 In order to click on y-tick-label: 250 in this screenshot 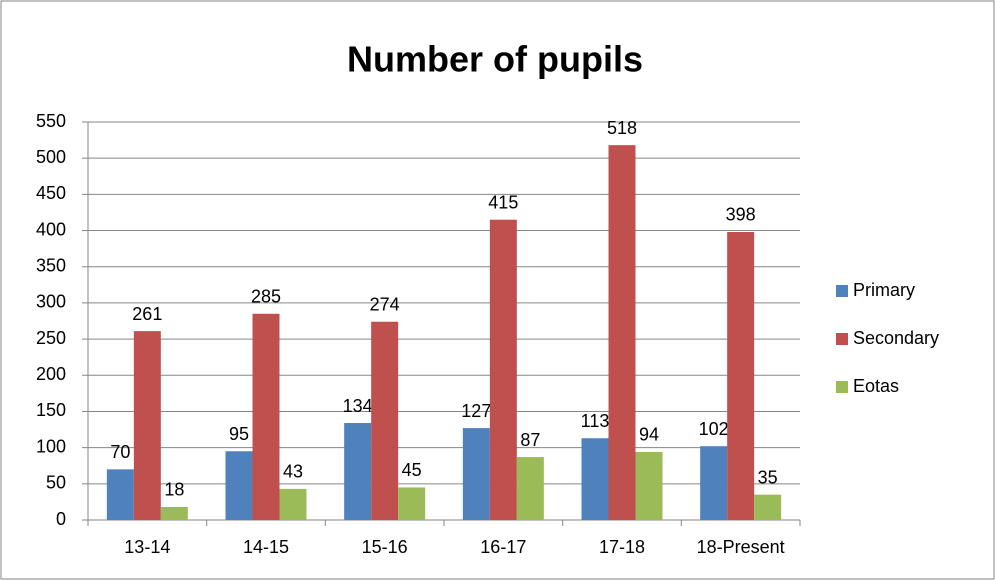, I will do `click(51, 338)`.